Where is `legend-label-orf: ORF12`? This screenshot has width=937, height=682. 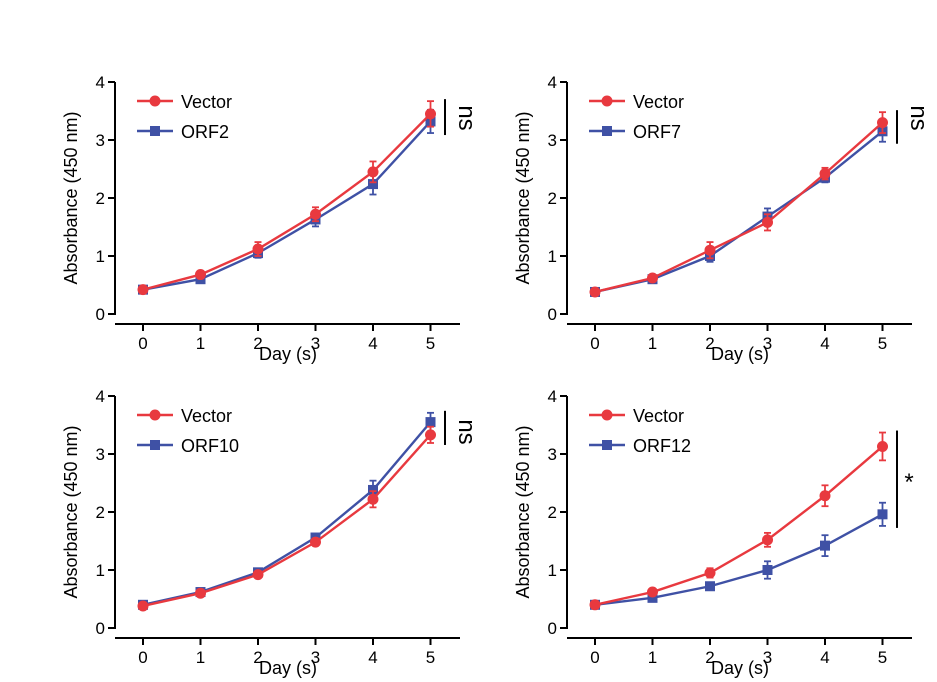
legend-label-orf: ORF12 is located at coordinates (662, 446).